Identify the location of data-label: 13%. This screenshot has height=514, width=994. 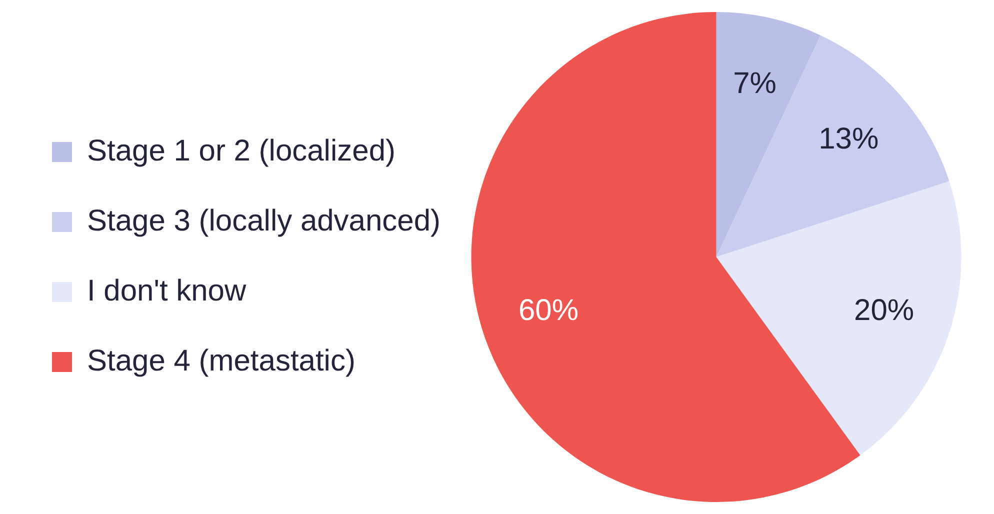
(848, 139).